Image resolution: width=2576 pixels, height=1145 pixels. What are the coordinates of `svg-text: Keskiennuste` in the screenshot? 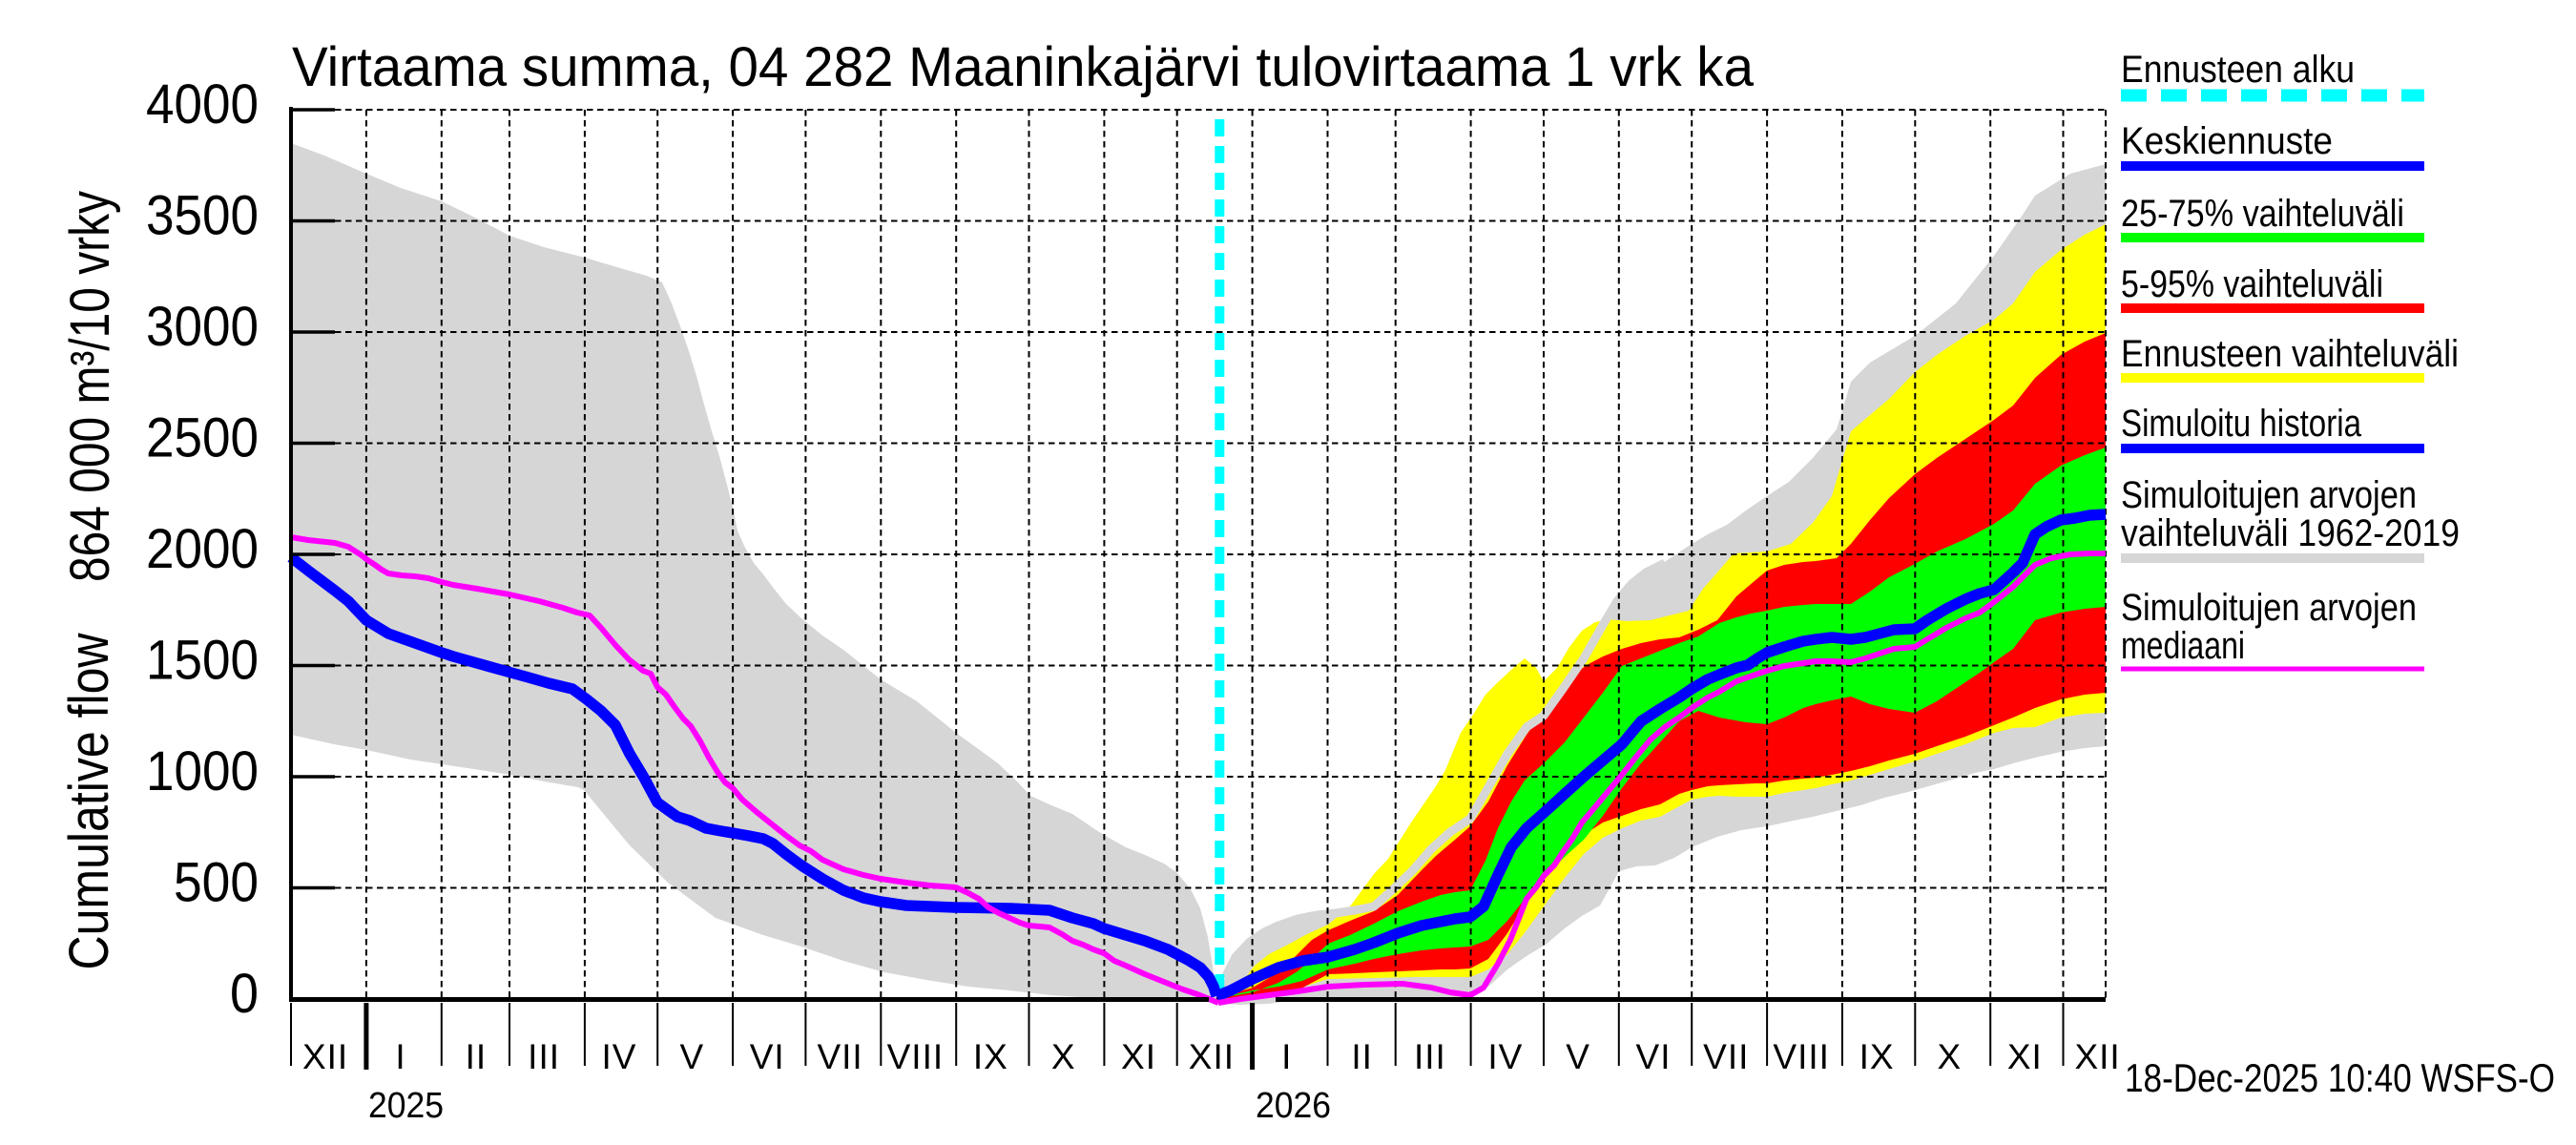 It's located at (2227, 141).